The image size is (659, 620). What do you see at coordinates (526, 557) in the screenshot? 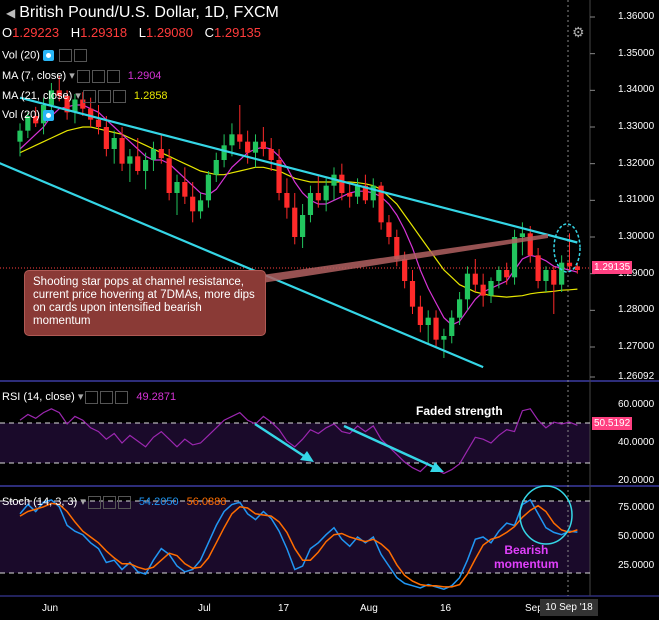
I see `bearish-momentum-label: Bearish momentum` at bounding box center [526, 557].